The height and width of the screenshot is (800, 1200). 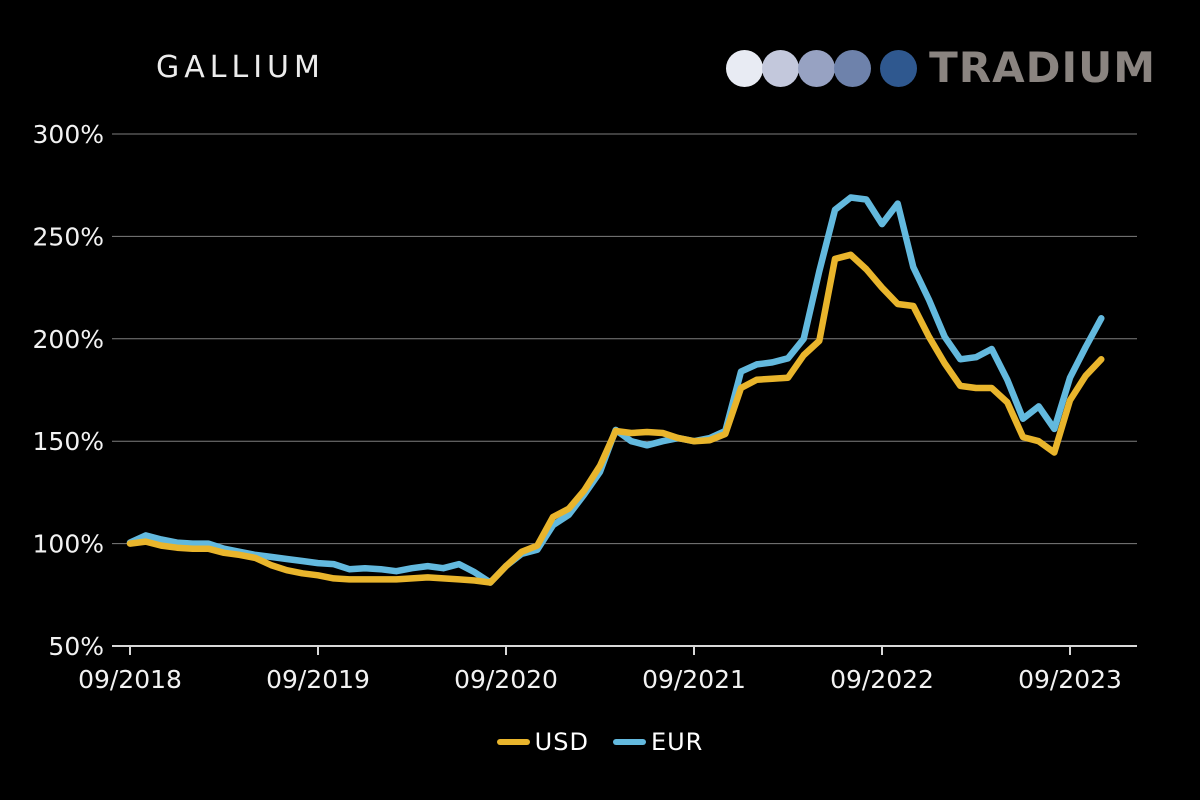 I want to click on legend-item-eur: EUR, so click(x=658, y=742).